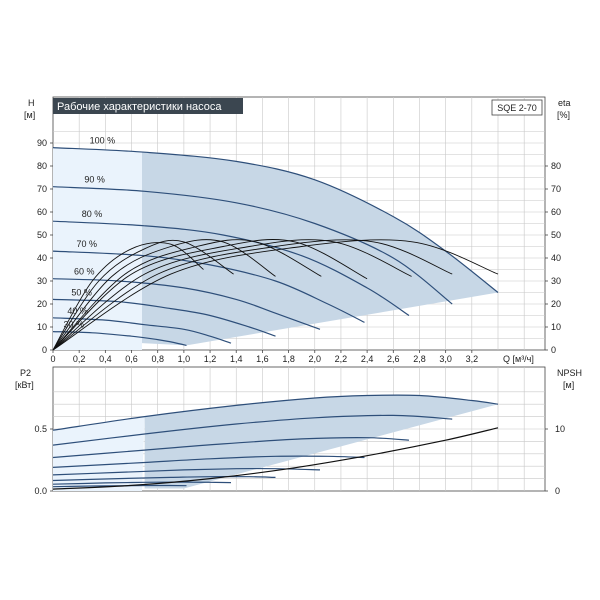 This screenshot has height=600, width=600. Describe the element at coordinates (52, 359) in the screenshot. I see `x-tick-label: 0` at that location.